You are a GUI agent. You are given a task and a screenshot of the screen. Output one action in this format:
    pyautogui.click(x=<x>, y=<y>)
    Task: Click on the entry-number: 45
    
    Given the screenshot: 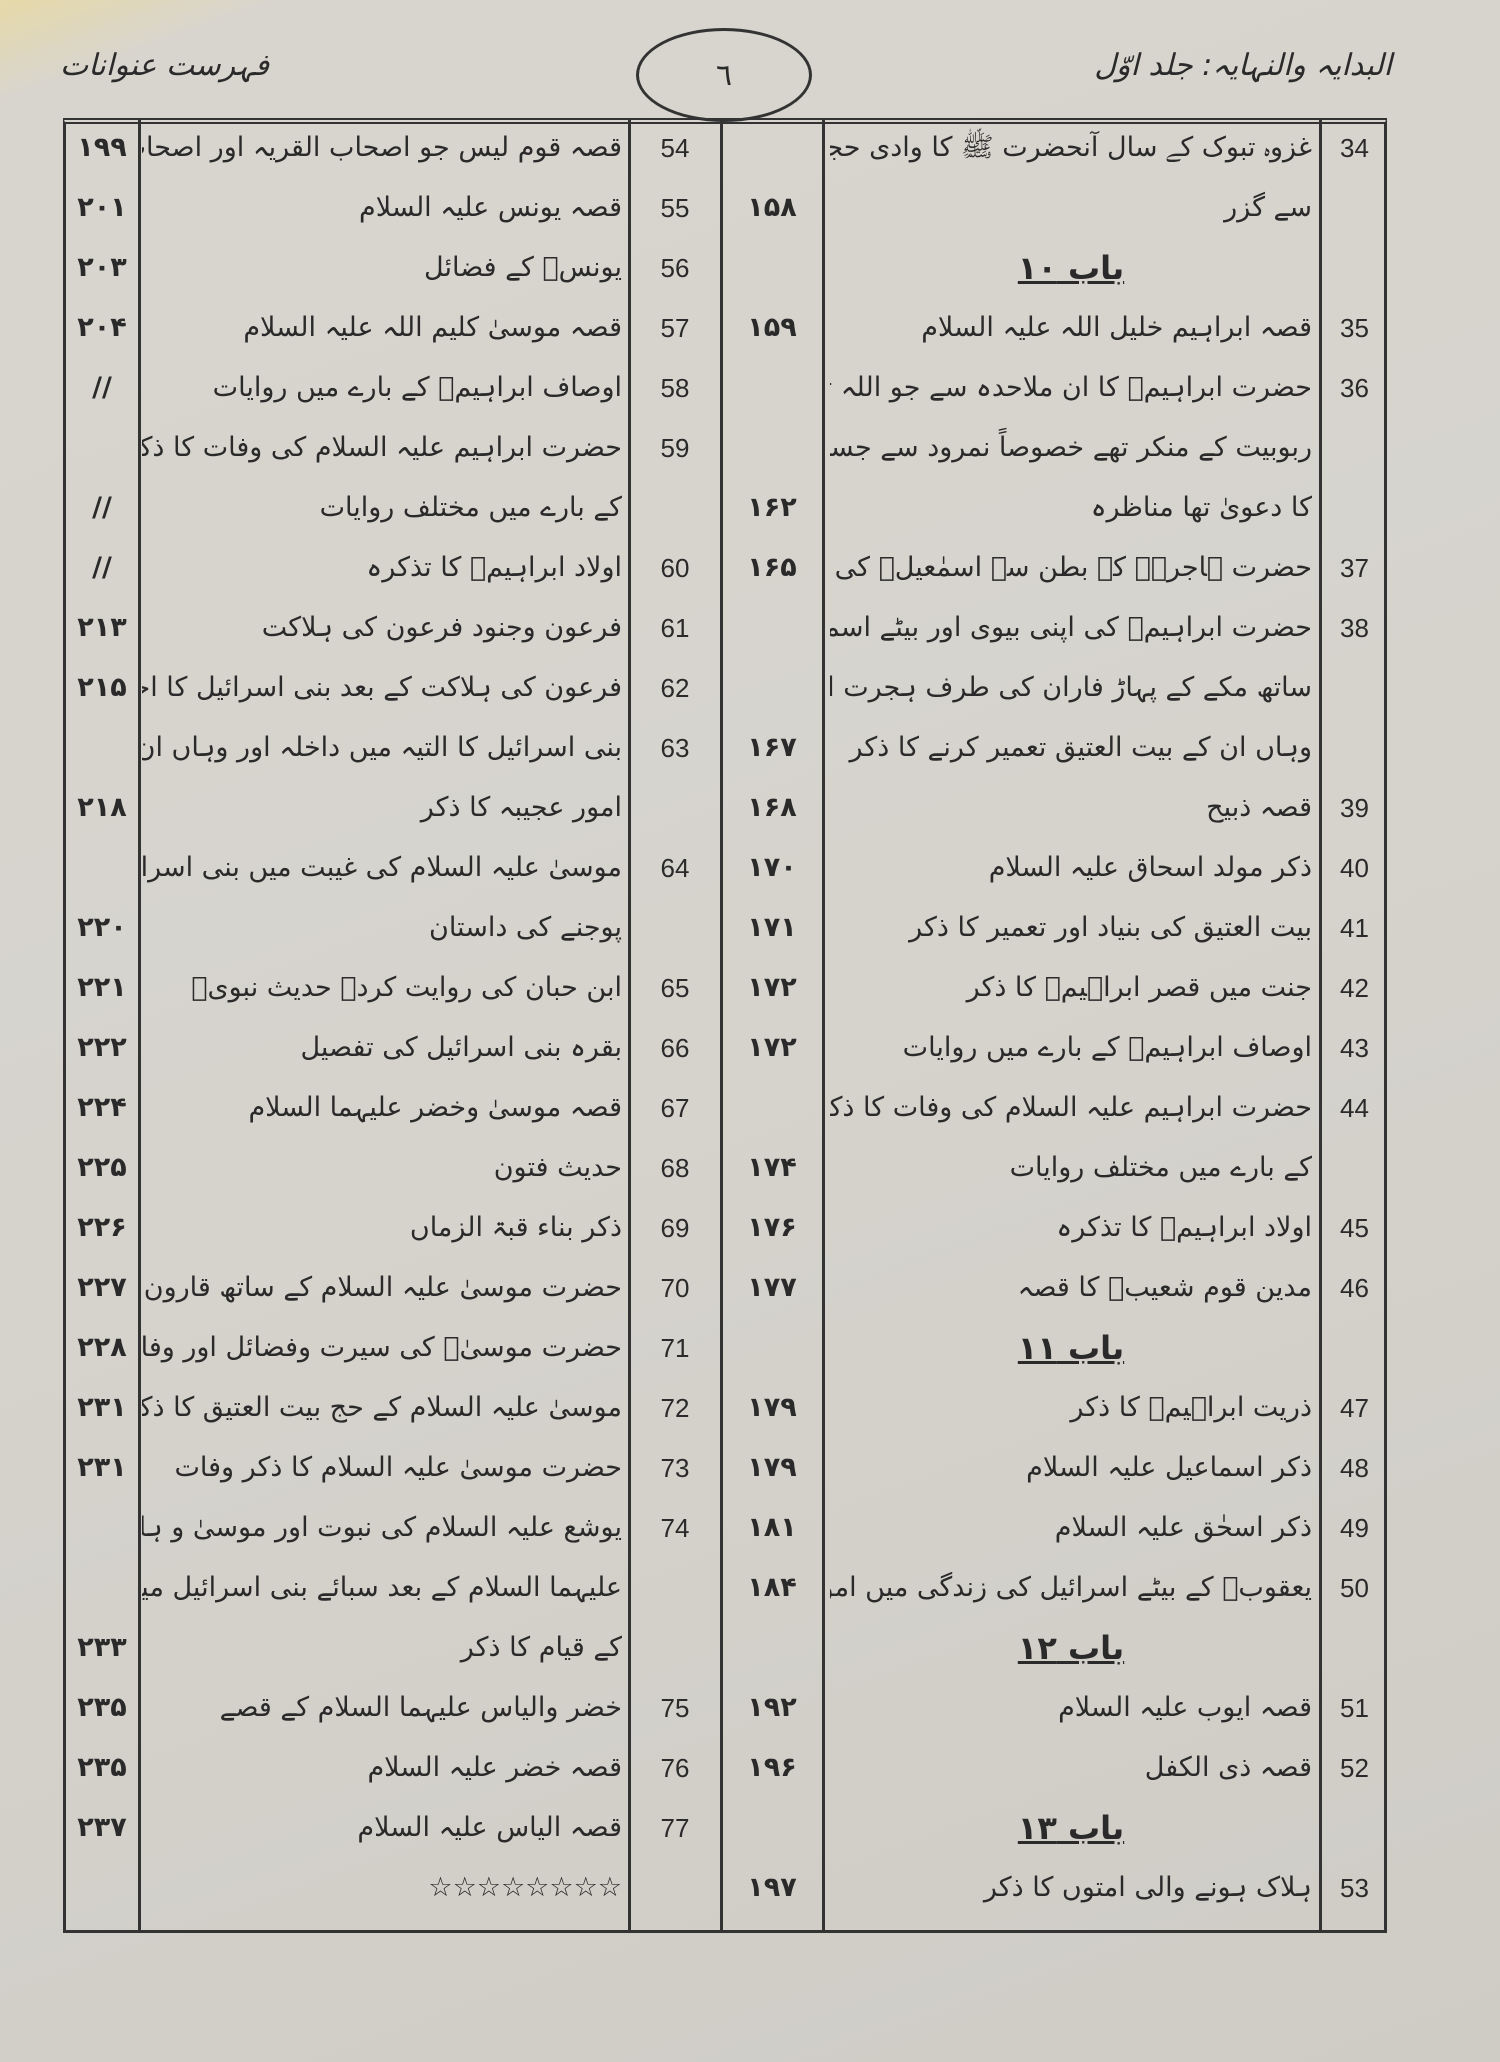 What is the action you would take?
    pyautogui.click(x=1354, y=1228)
    